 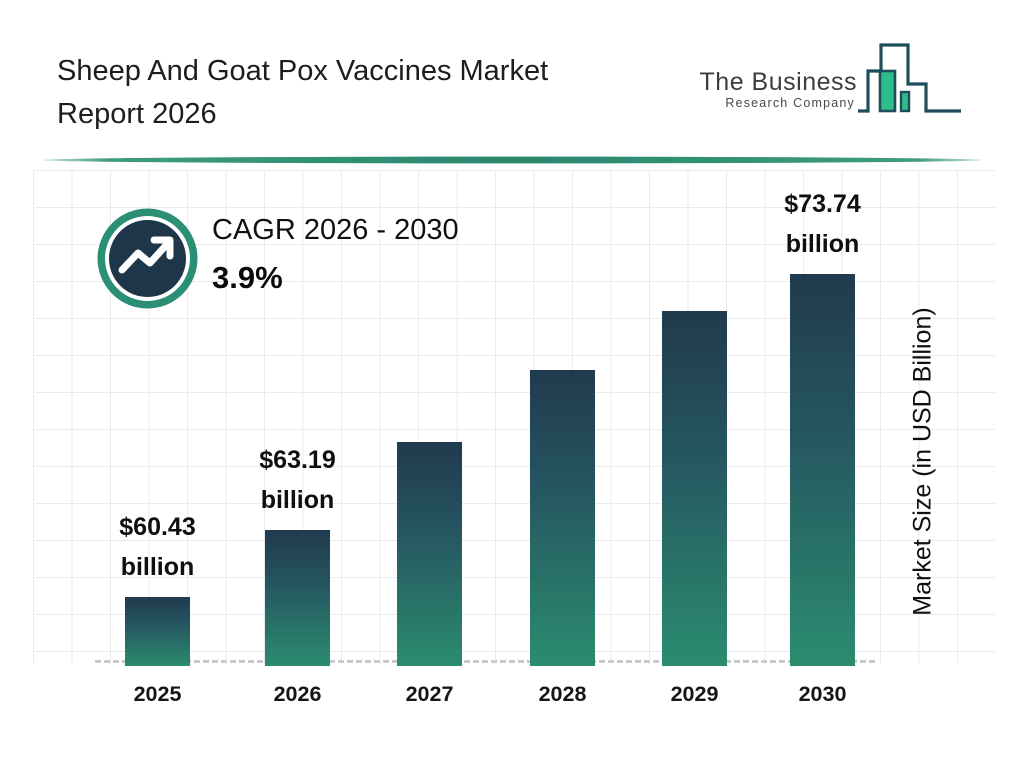 What do you see at coordinates (922, 461) in the screenshot?
I see `y-axis-title: Market Size (in USD Billion)` at bounding box center [922, 461].